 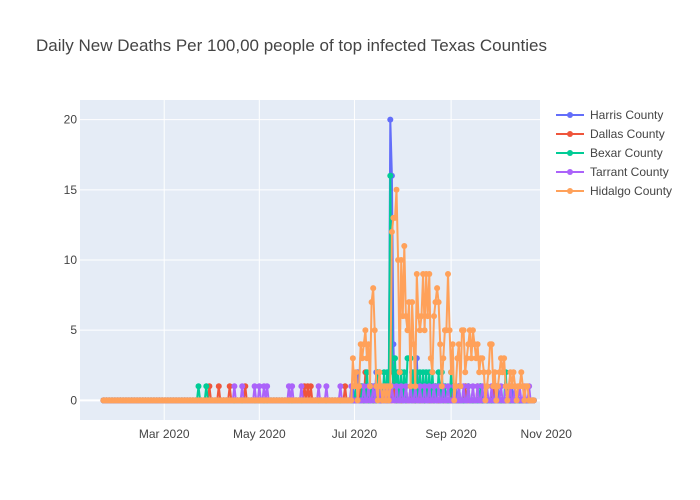 I want to click on y-tick-label: 20, so click(x=71, y=120).